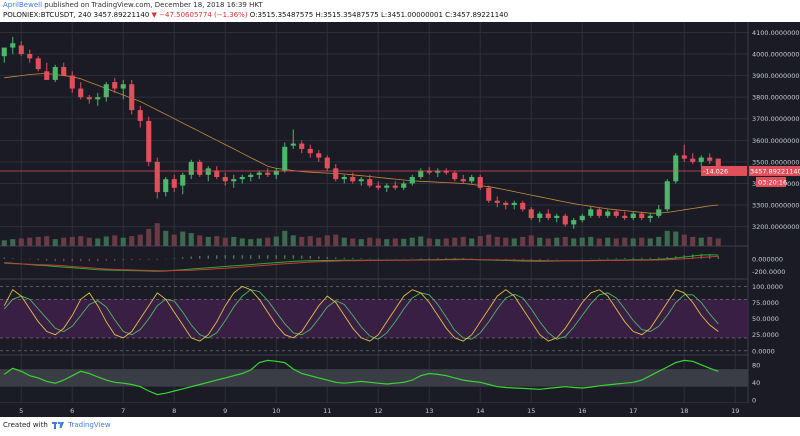  I want to click on tradingview-logo-icon, so click(58, 425).